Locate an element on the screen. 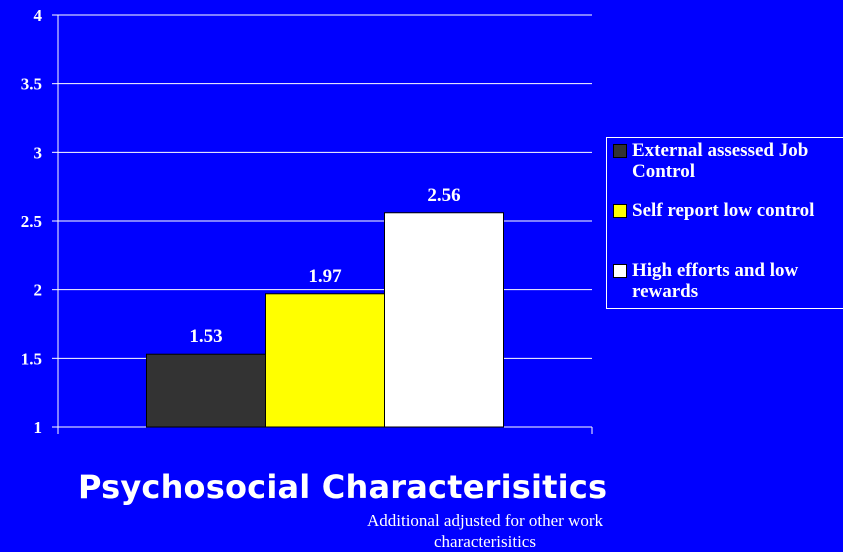 The width and height of the screenshot is (843, 552). data-labels: 1.53 1.97 2.56 is located at coordinates (324, 266).